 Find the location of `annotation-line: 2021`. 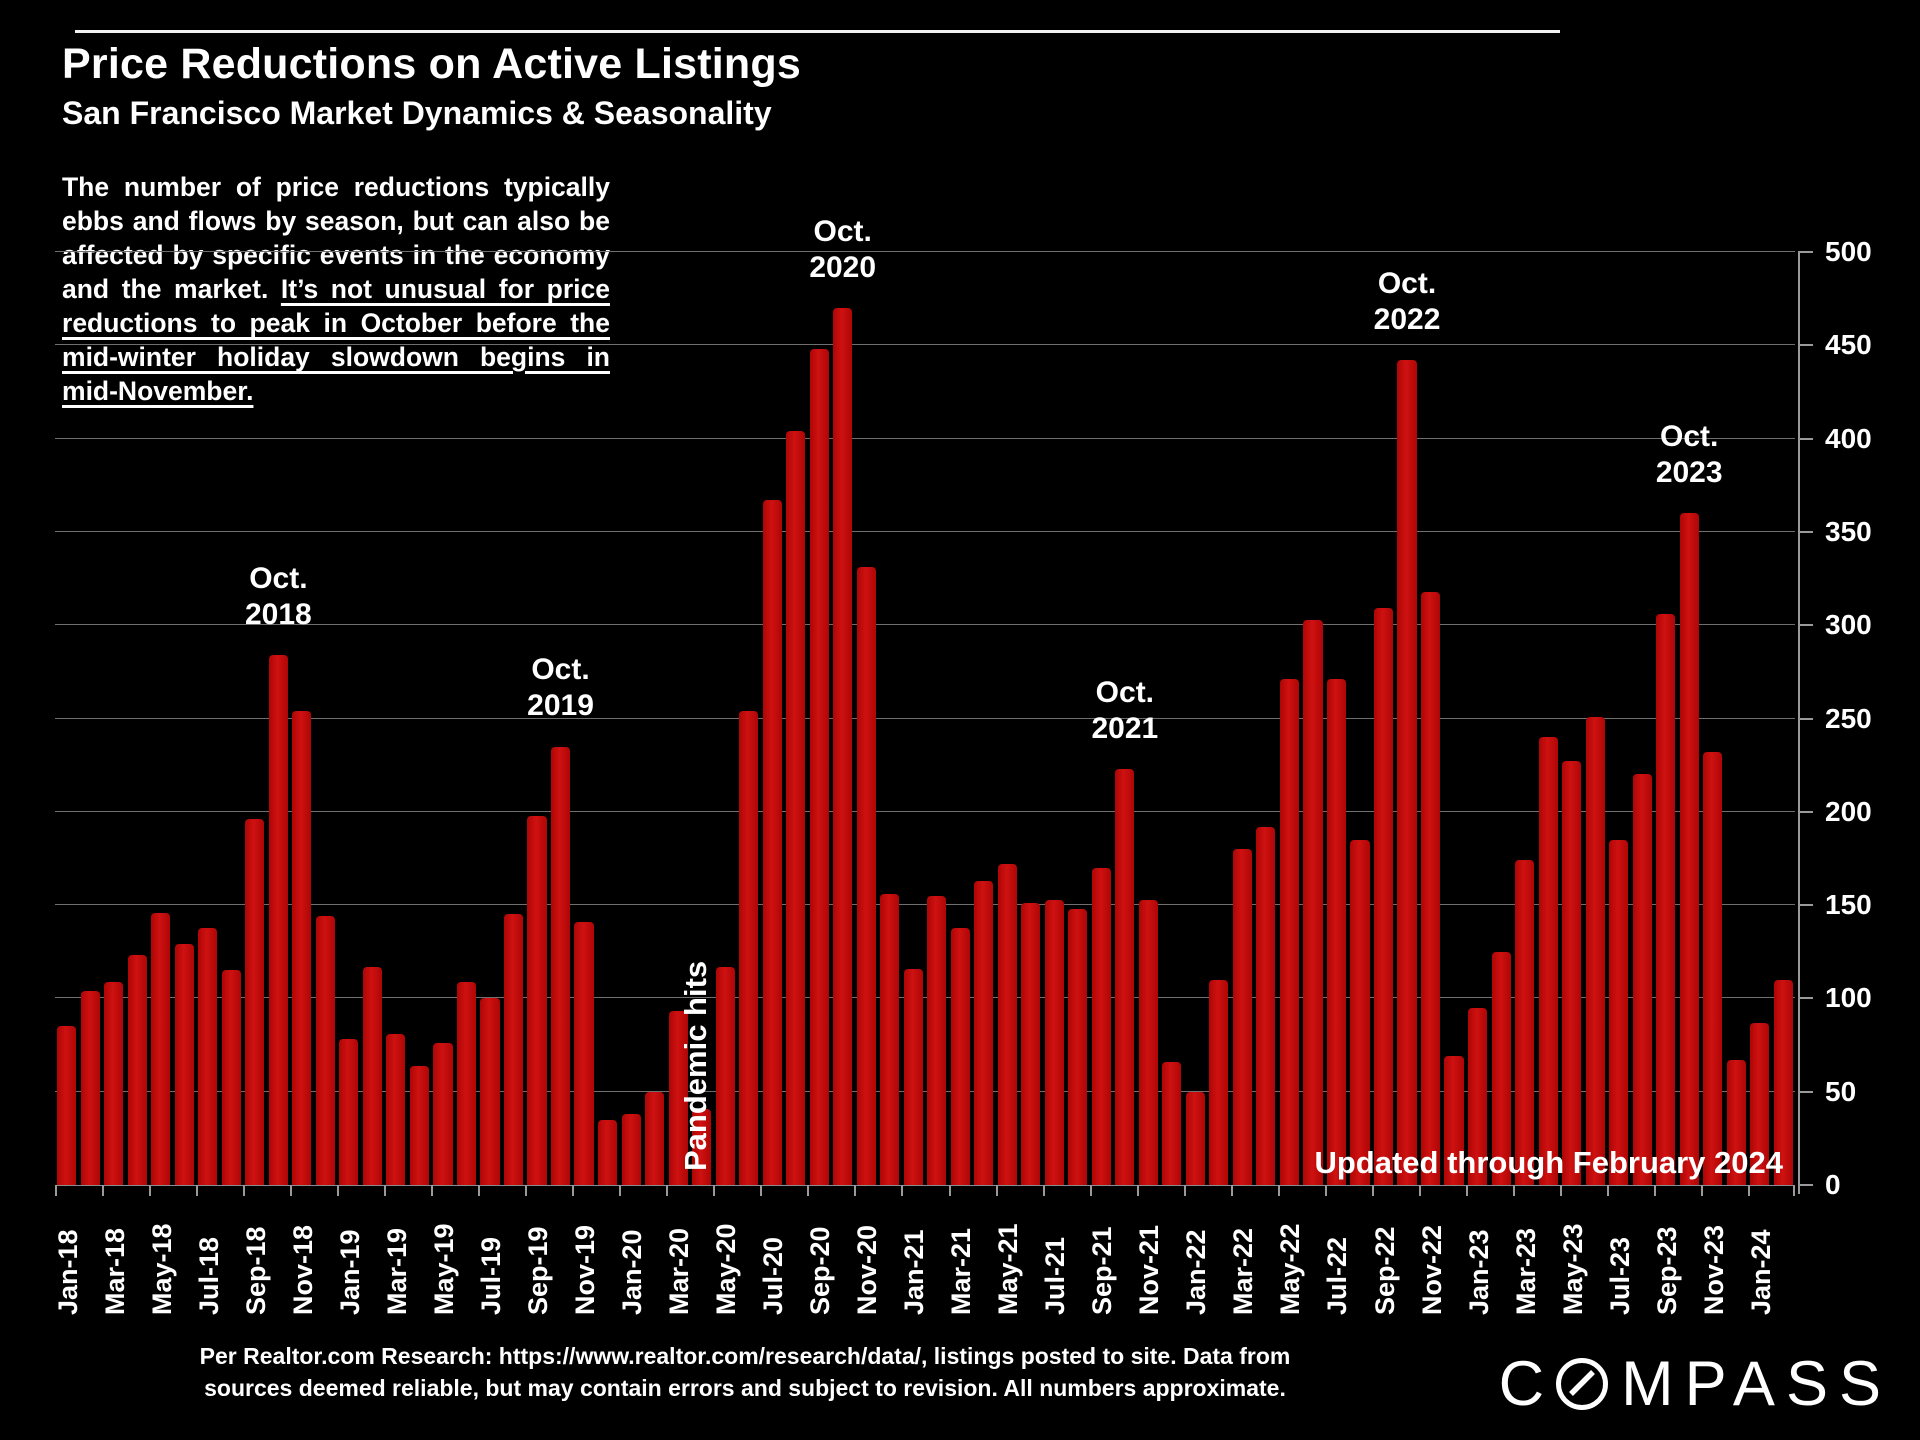

annotation-line: 2021 is located at coordinates (1125, 728).